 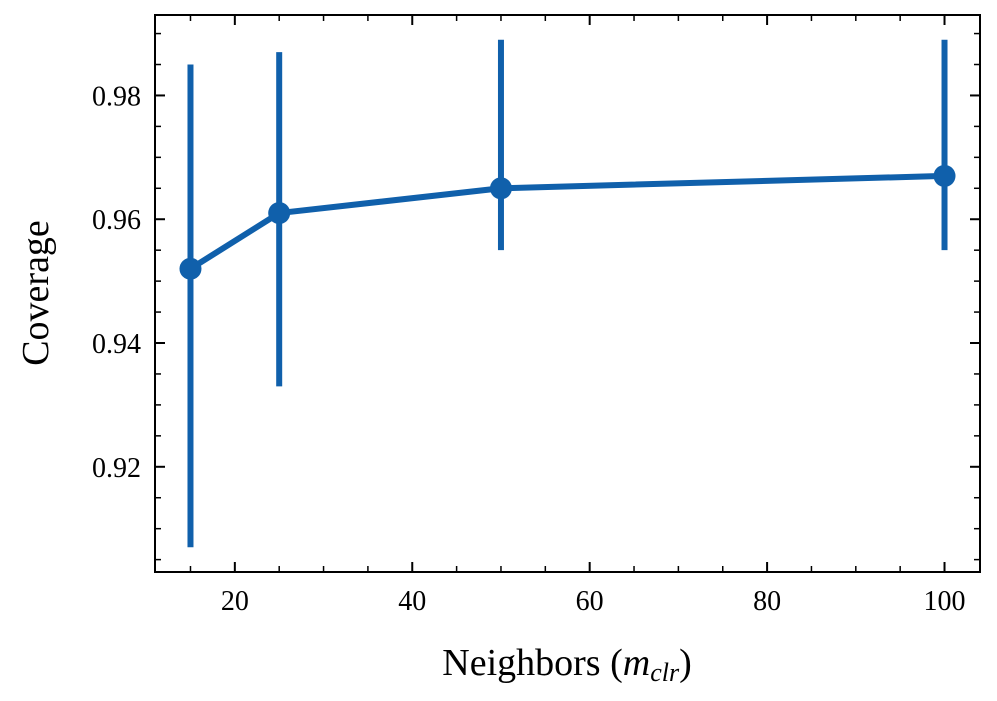 I want to click on y-tick-label: 0.92, so click(x=116, y=468).